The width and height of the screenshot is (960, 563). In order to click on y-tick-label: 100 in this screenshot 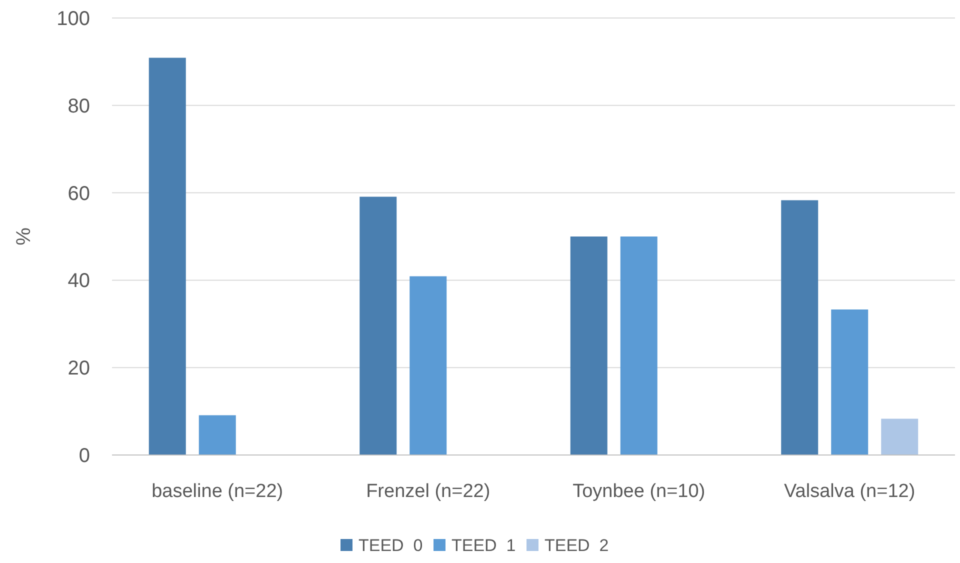, I will do `click(73, 19)`.